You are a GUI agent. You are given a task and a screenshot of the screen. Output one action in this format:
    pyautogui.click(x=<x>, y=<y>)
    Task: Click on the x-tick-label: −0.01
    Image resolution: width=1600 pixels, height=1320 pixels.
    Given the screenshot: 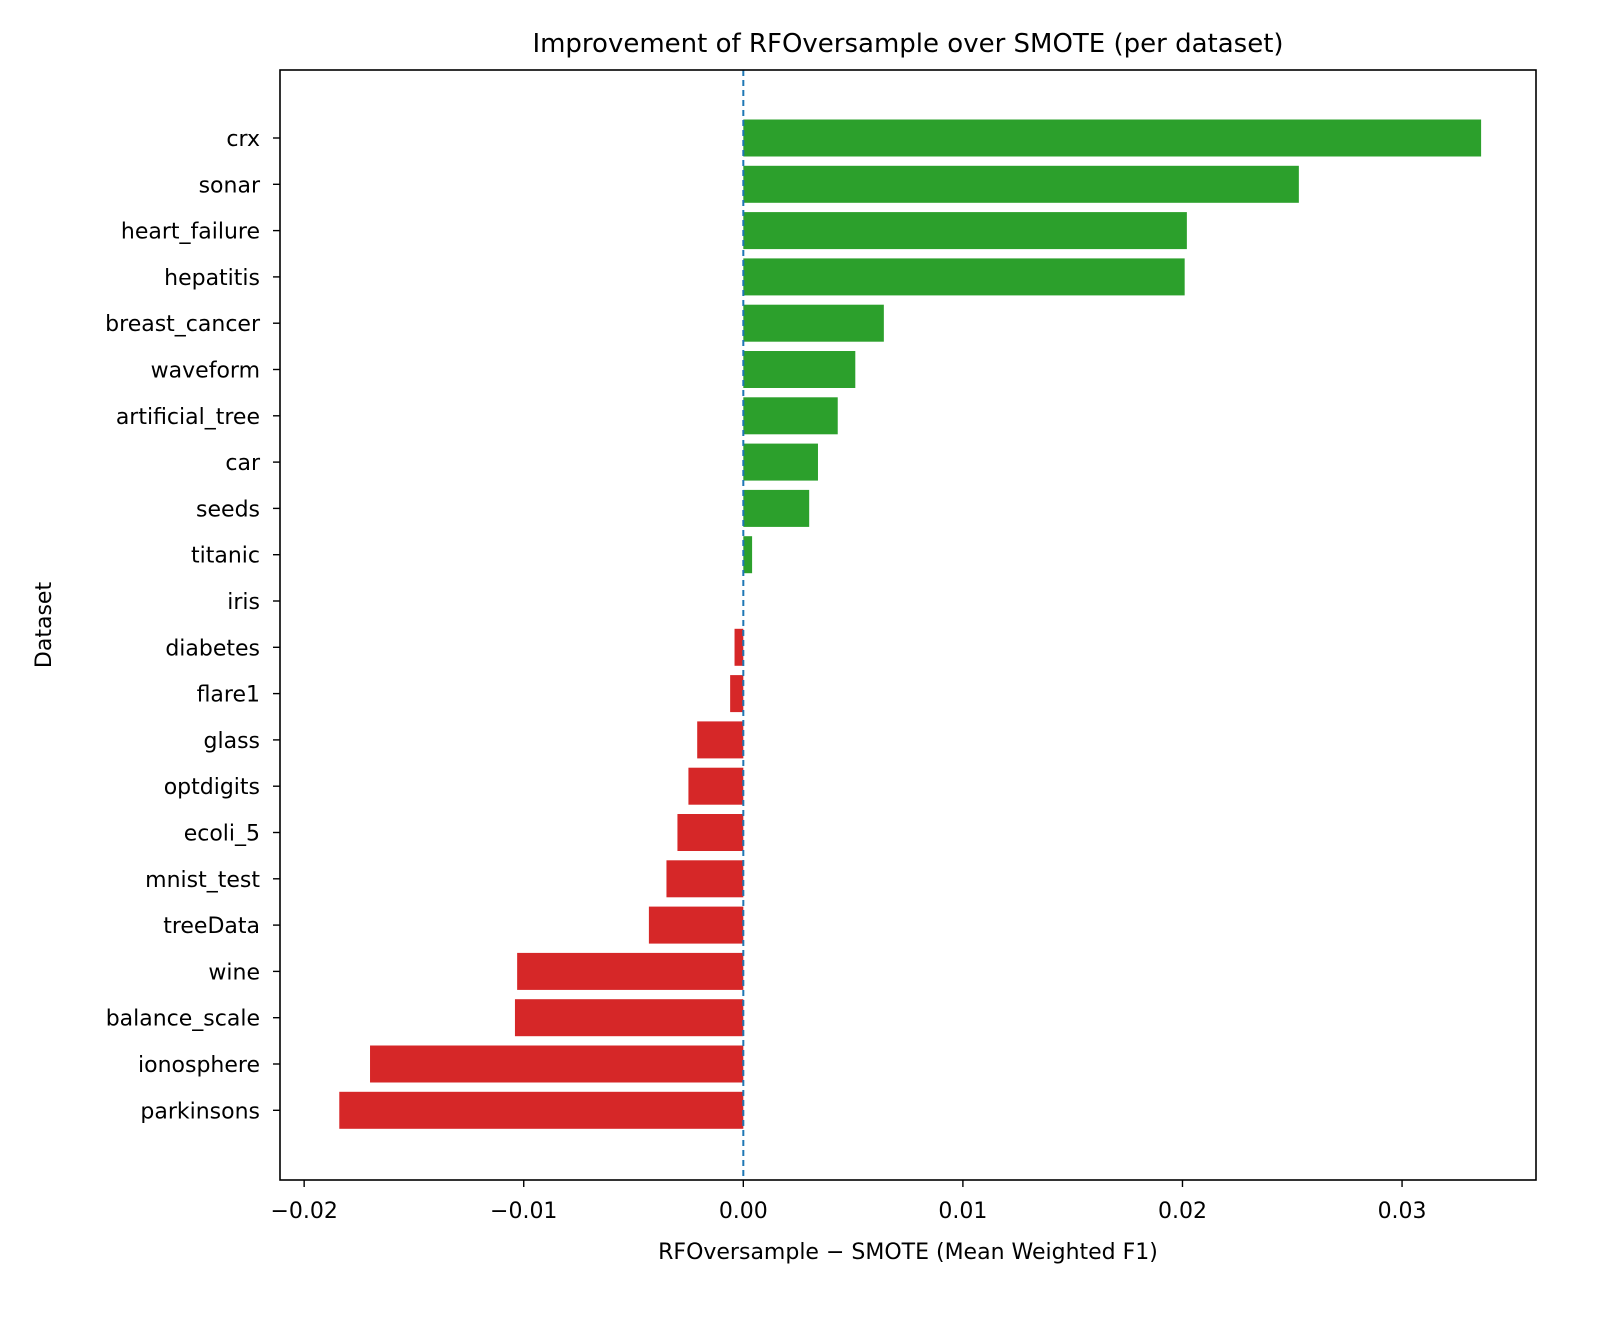 What is the action you would take?
    pyautogui.click(x=523, y=1211)
    